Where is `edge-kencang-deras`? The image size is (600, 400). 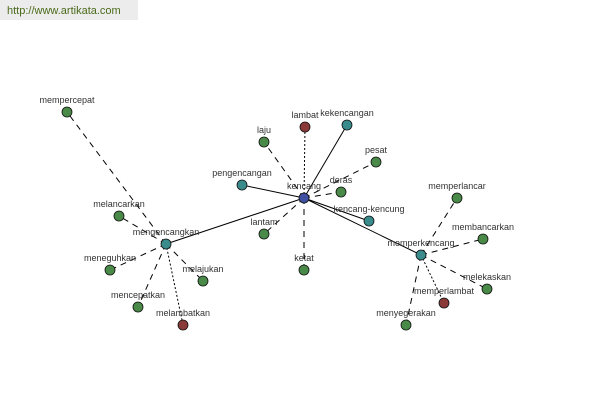 edge-kencang-deras is located at coordinates (322, 195).